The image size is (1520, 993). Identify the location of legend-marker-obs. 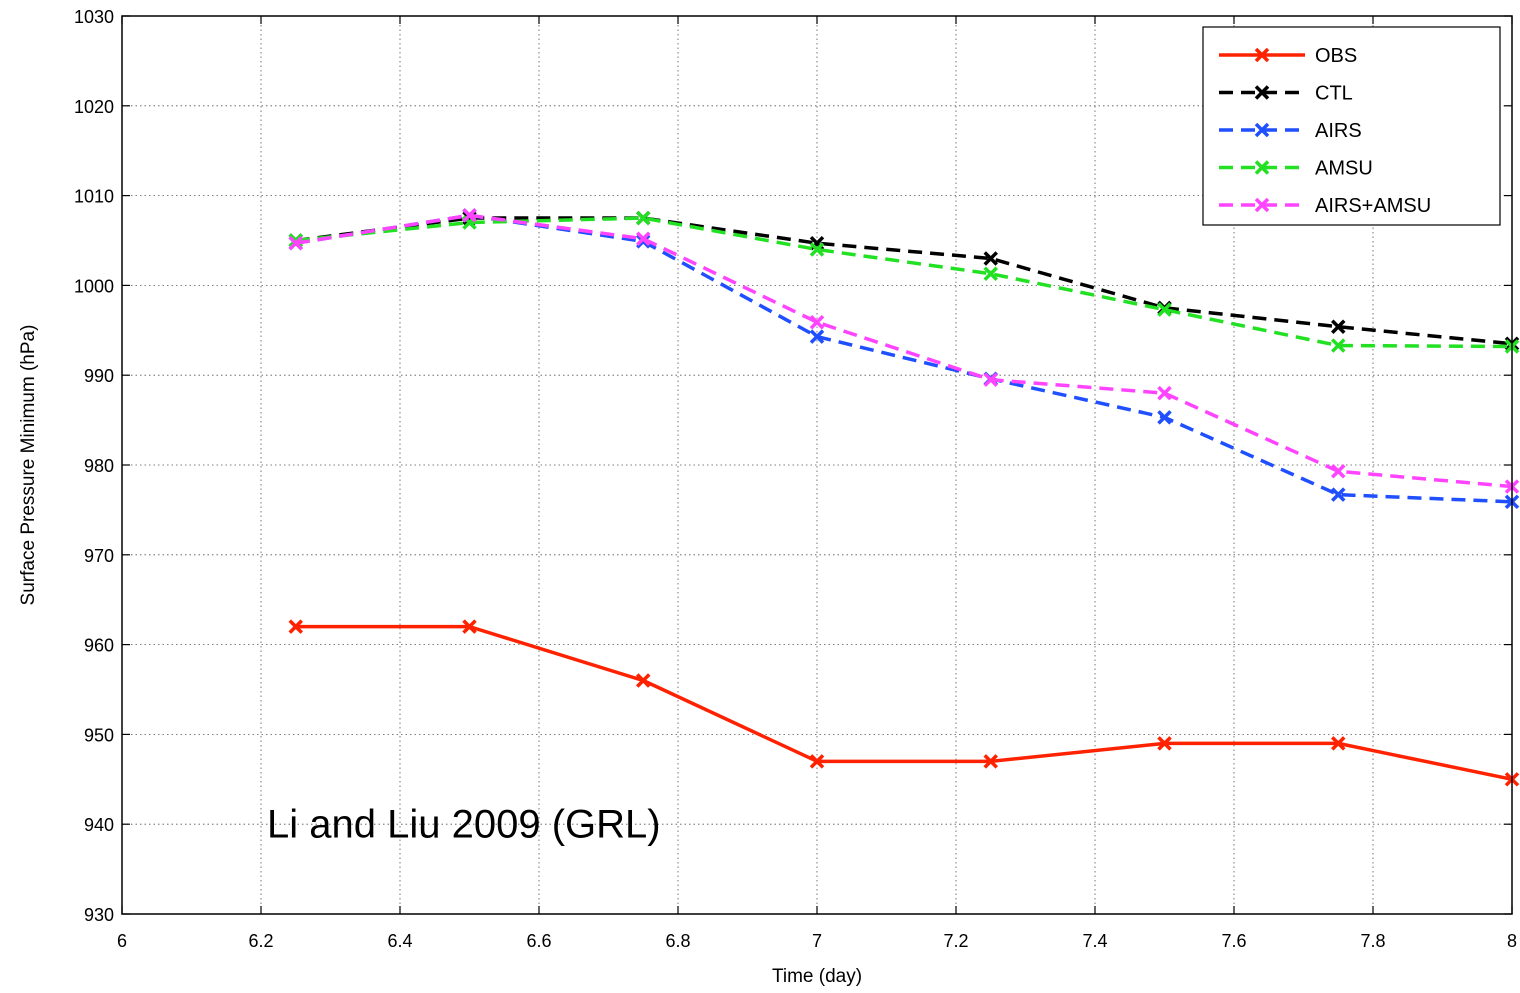
(1262, 55).